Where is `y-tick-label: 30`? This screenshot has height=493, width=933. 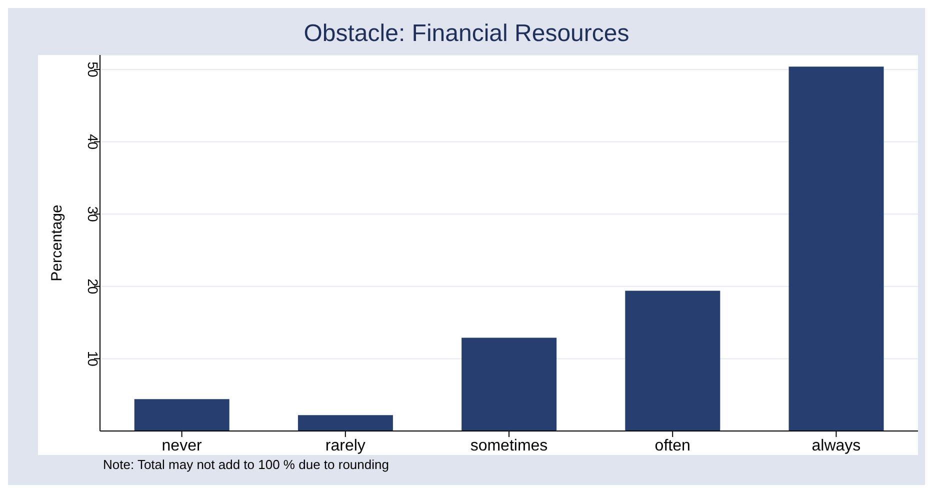 y-tick-label: 30 is located at coordinates (93, 214).